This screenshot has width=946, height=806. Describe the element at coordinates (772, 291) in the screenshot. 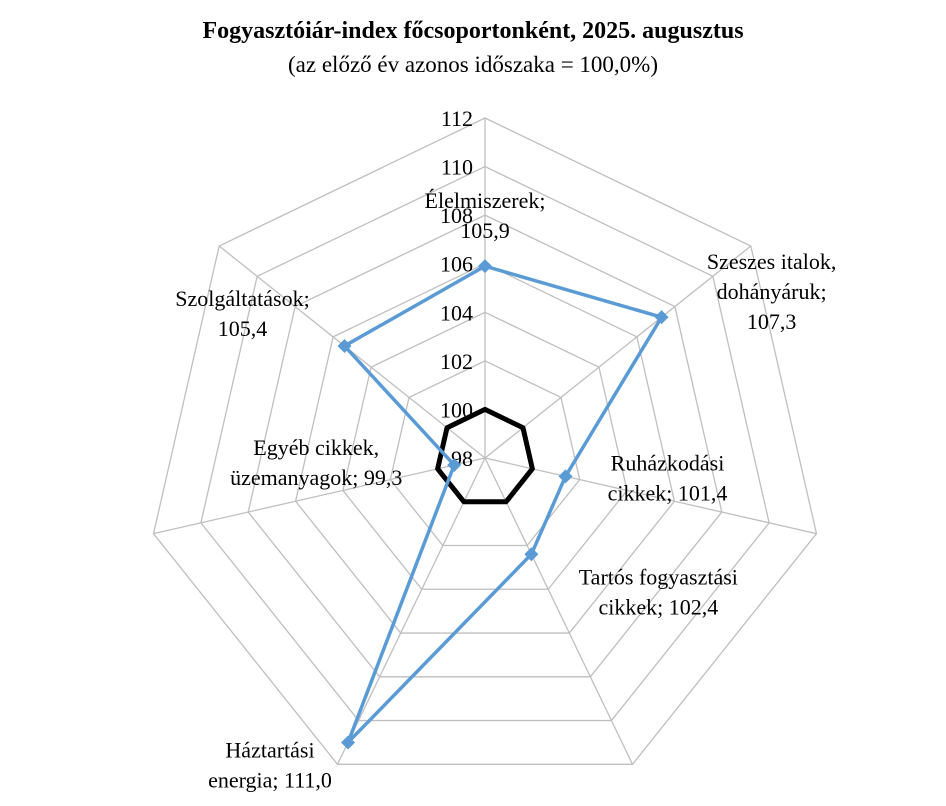

I see `data-label: Szeszes italok, dohányáruk; 107,3` at that location.